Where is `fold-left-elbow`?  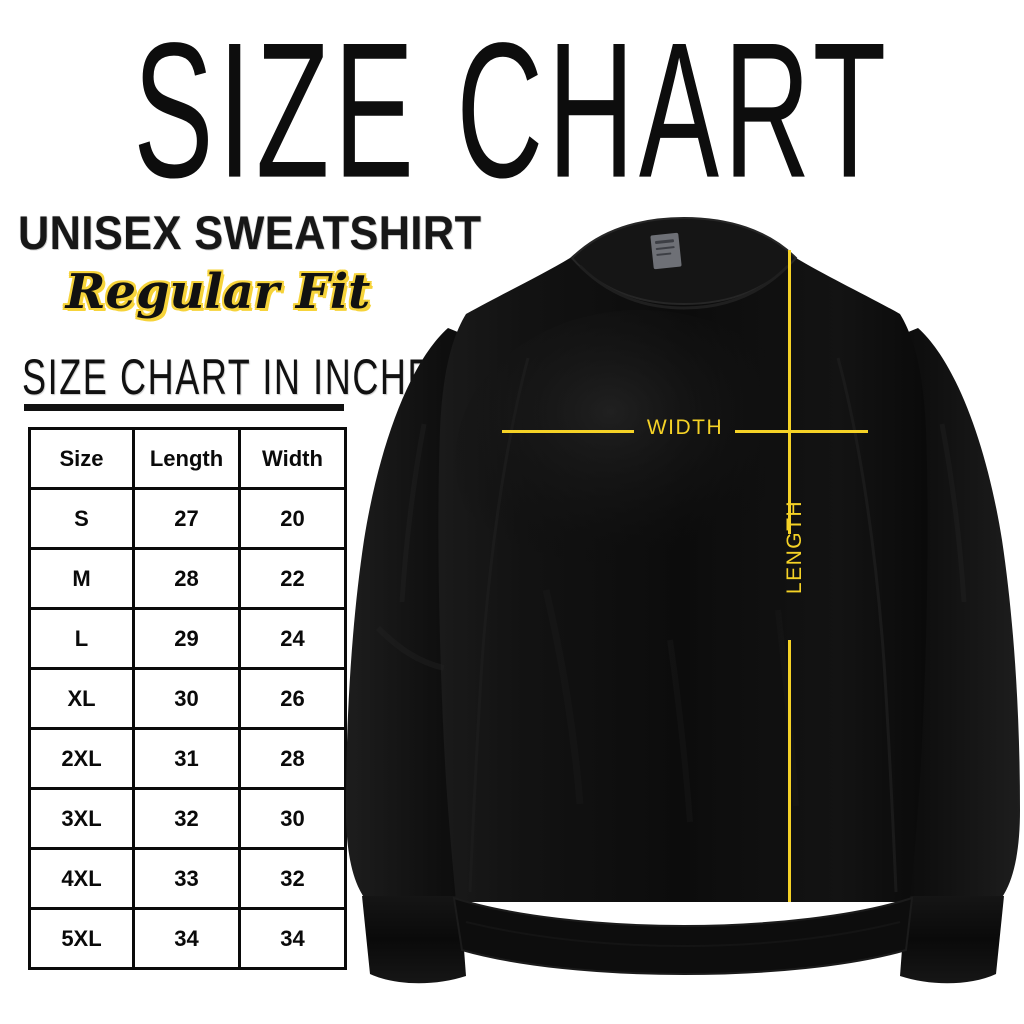 fold-left-elbow is located at coordinates (410, 648).